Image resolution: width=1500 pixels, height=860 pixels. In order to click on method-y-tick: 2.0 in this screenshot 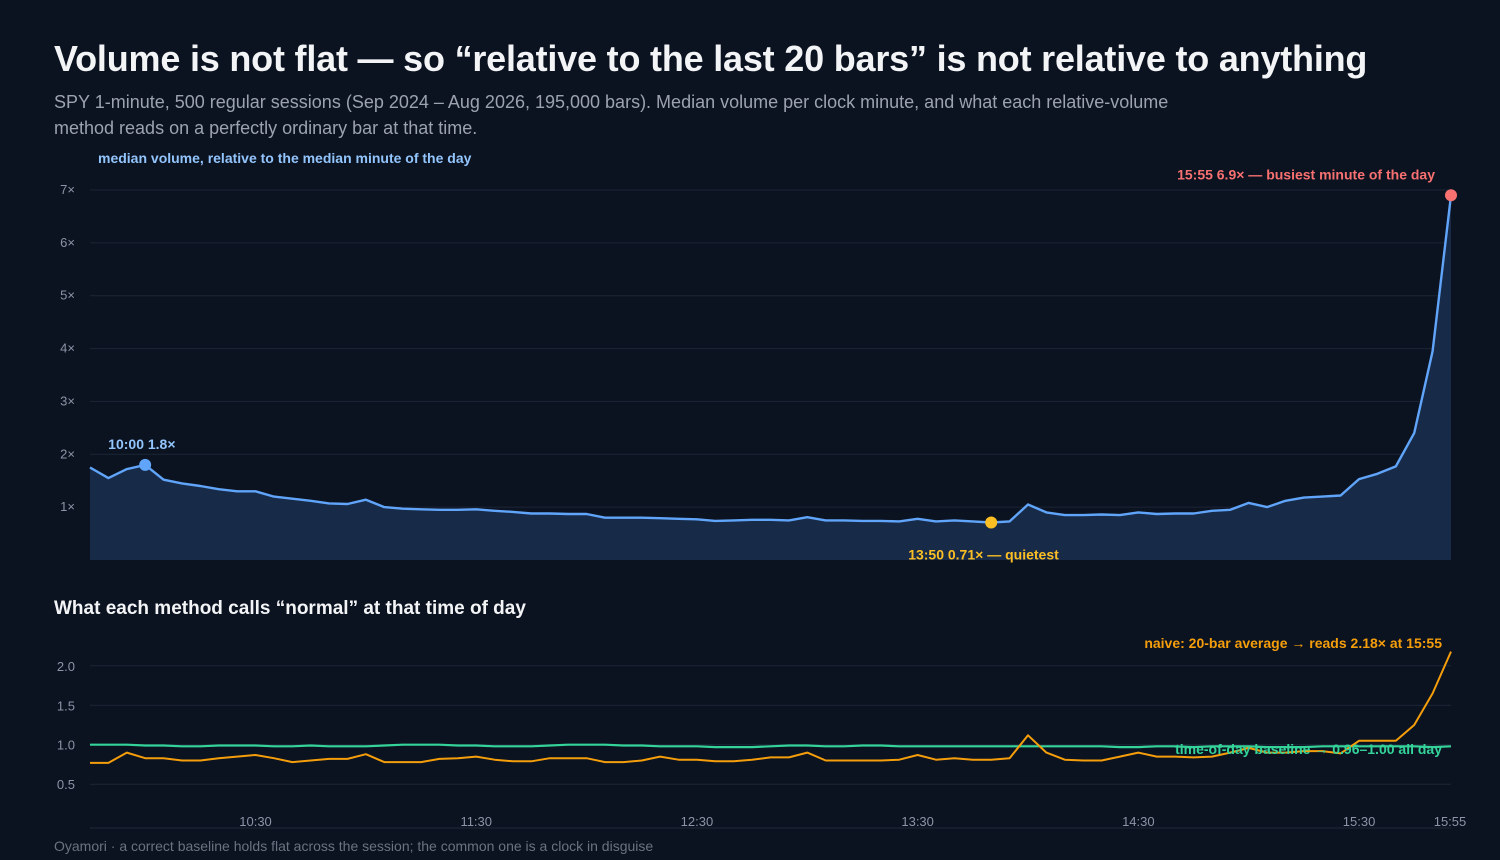, I will do `click(66, 666)`.